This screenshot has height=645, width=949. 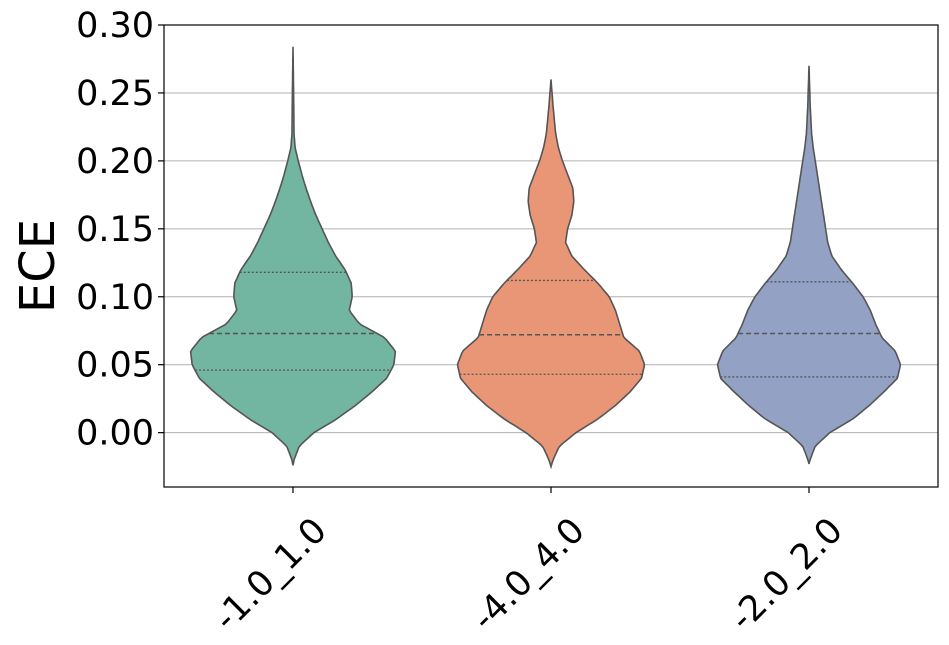 I want to click on x-tick-label: -4.0_4.0, so click(x=529, y=575).